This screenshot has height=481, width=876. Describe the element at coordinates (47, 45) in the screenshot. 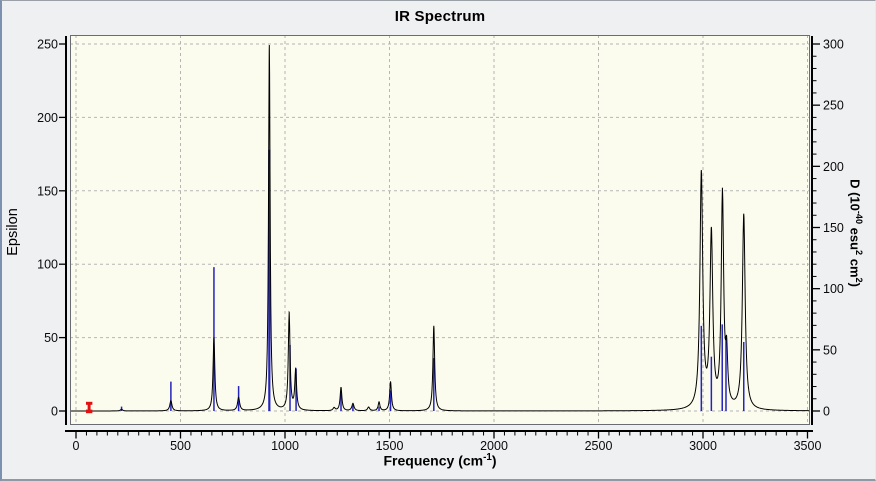

I see `epsilon-tick-label: 250` at that location.